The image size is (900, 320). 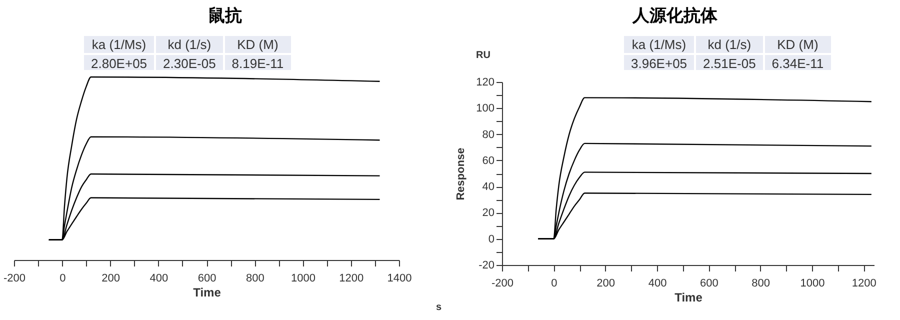 I want to click on text: 6.34E-11, so click(x=797, y=63).